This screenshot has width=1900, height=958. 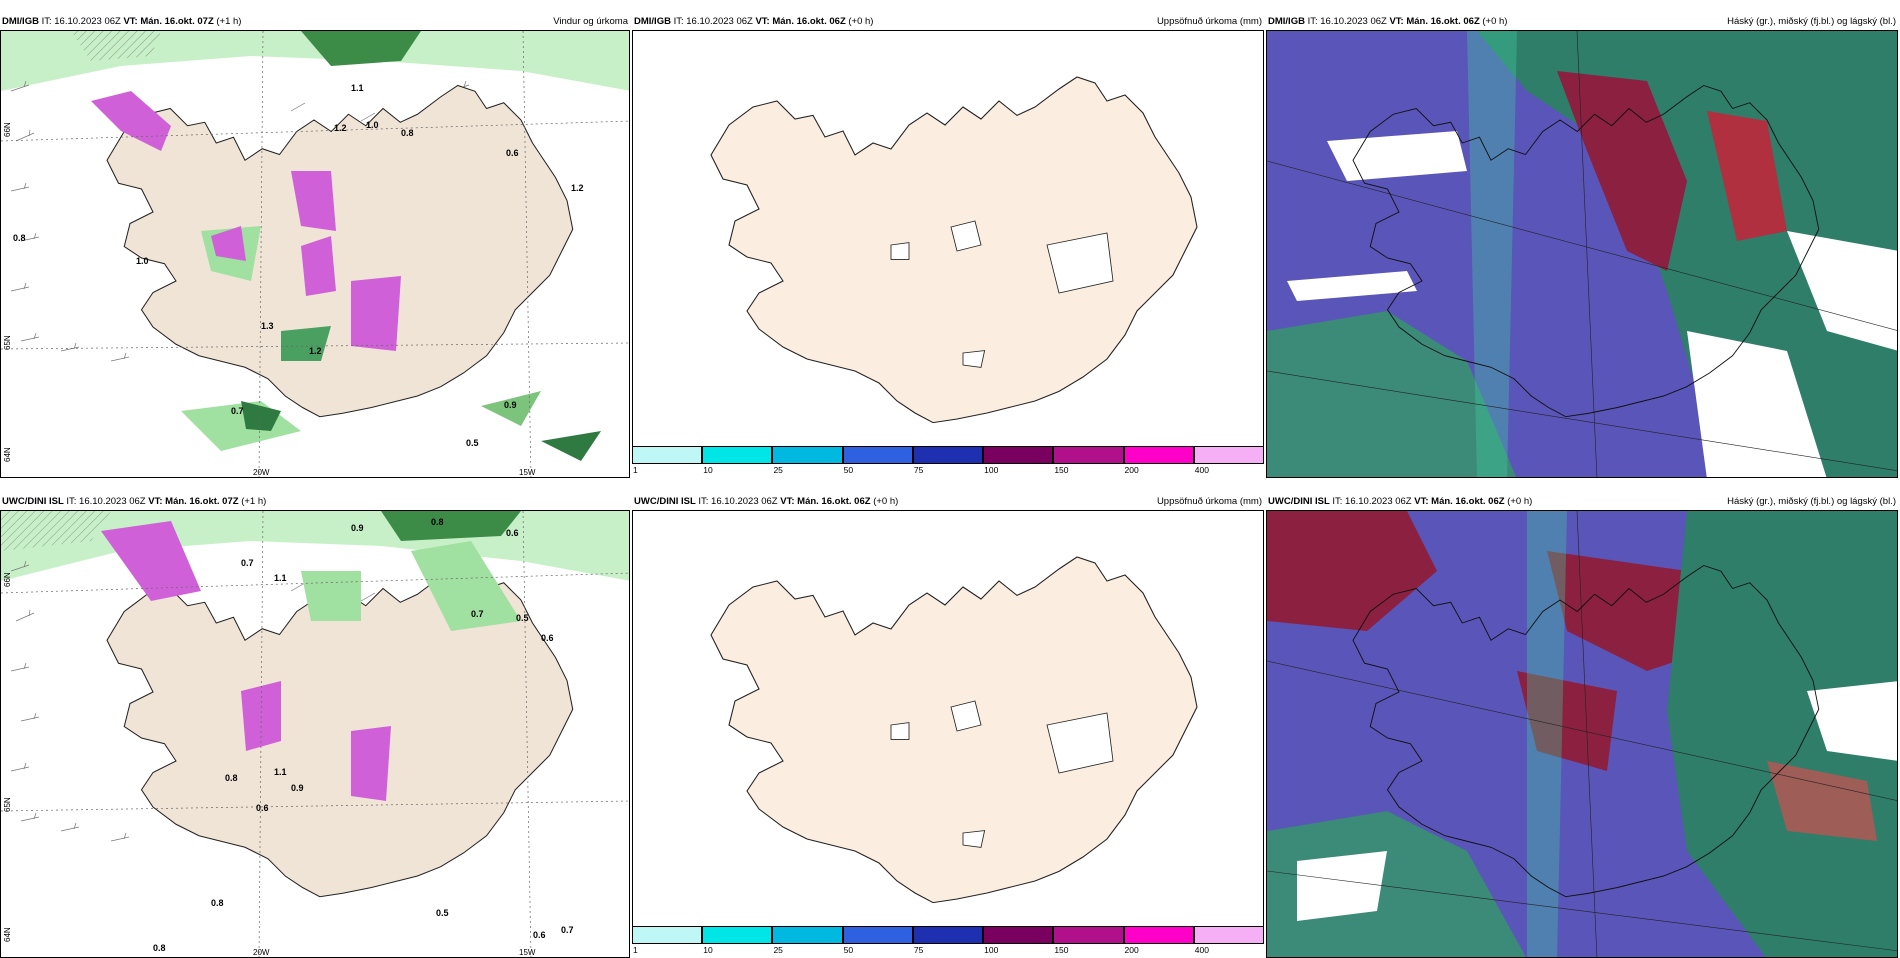 What do you see at coordinates (1131, 470) in the screenshot?
I see `colorbar-tick: 200` at bounding box center [1131, 470].